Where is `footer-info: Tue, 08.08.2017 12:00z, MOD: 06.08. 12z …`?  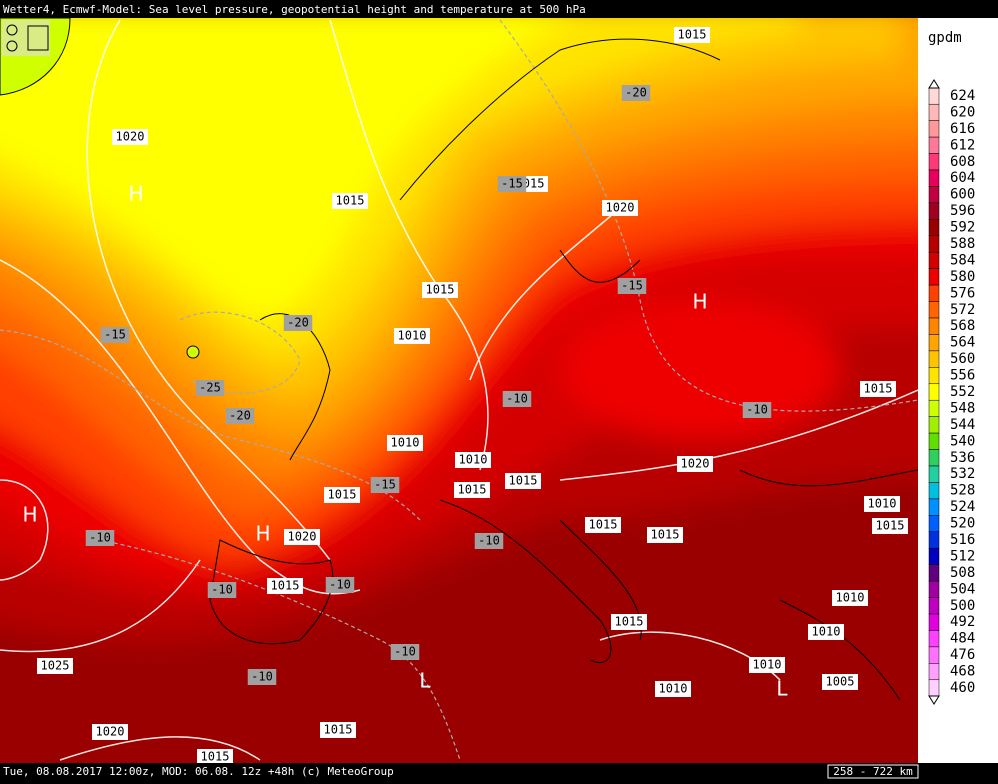 footer-info: Tue, 08.08.2017 12:00z, MOD: 06.08. 12z … is located at coordinates (198, 771).